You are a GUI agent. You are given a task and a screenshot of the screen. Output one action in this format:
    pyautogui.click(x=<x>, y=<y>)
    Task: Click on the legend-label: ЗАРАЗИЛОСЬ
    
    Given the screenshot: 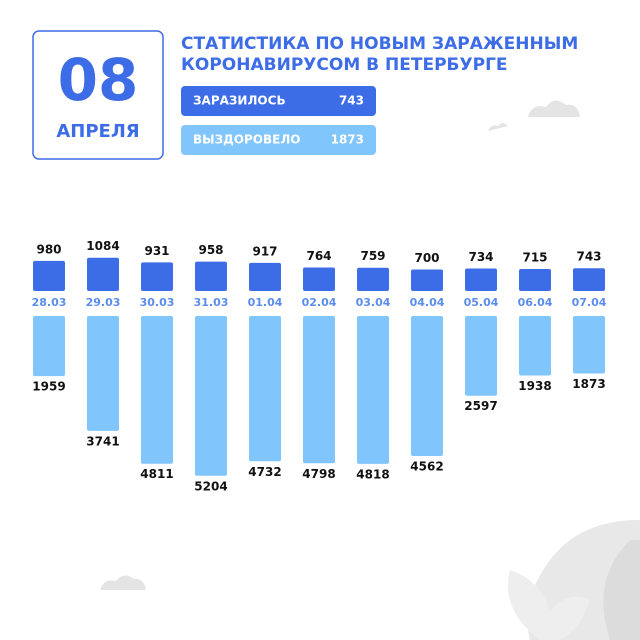 What is the action you would take?
    pyautogui.click(x=239, y=101)
    